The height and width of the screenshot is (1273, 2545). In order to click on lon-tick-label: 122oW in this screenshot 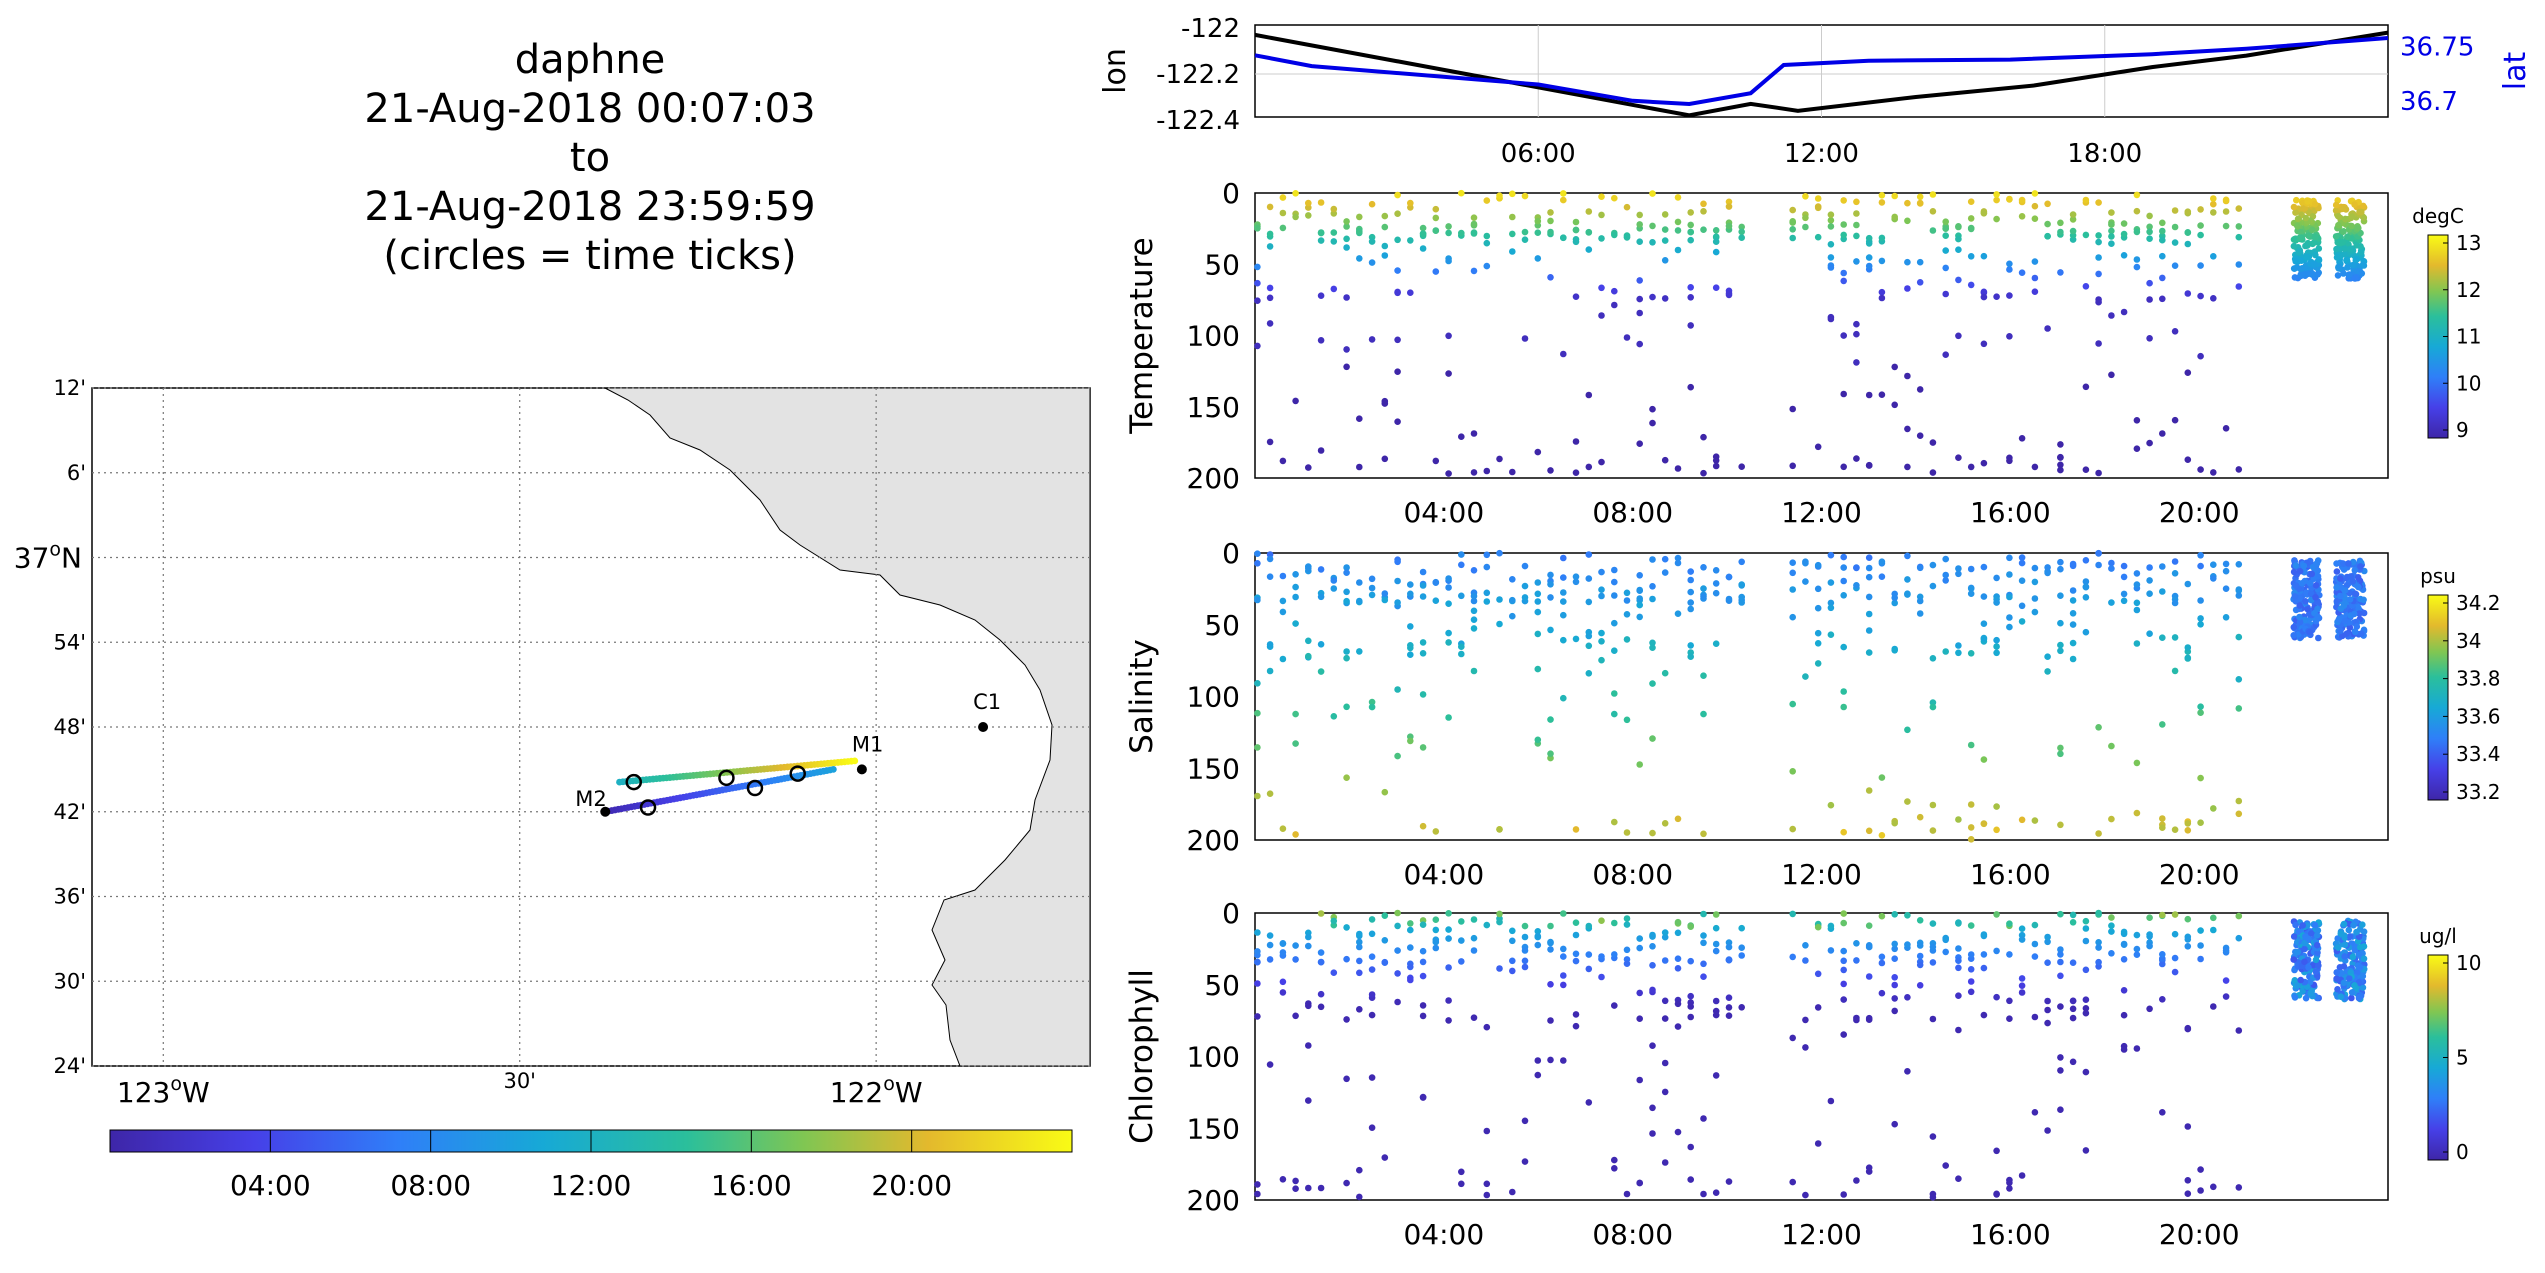, I will do `click(876, 1091)`.